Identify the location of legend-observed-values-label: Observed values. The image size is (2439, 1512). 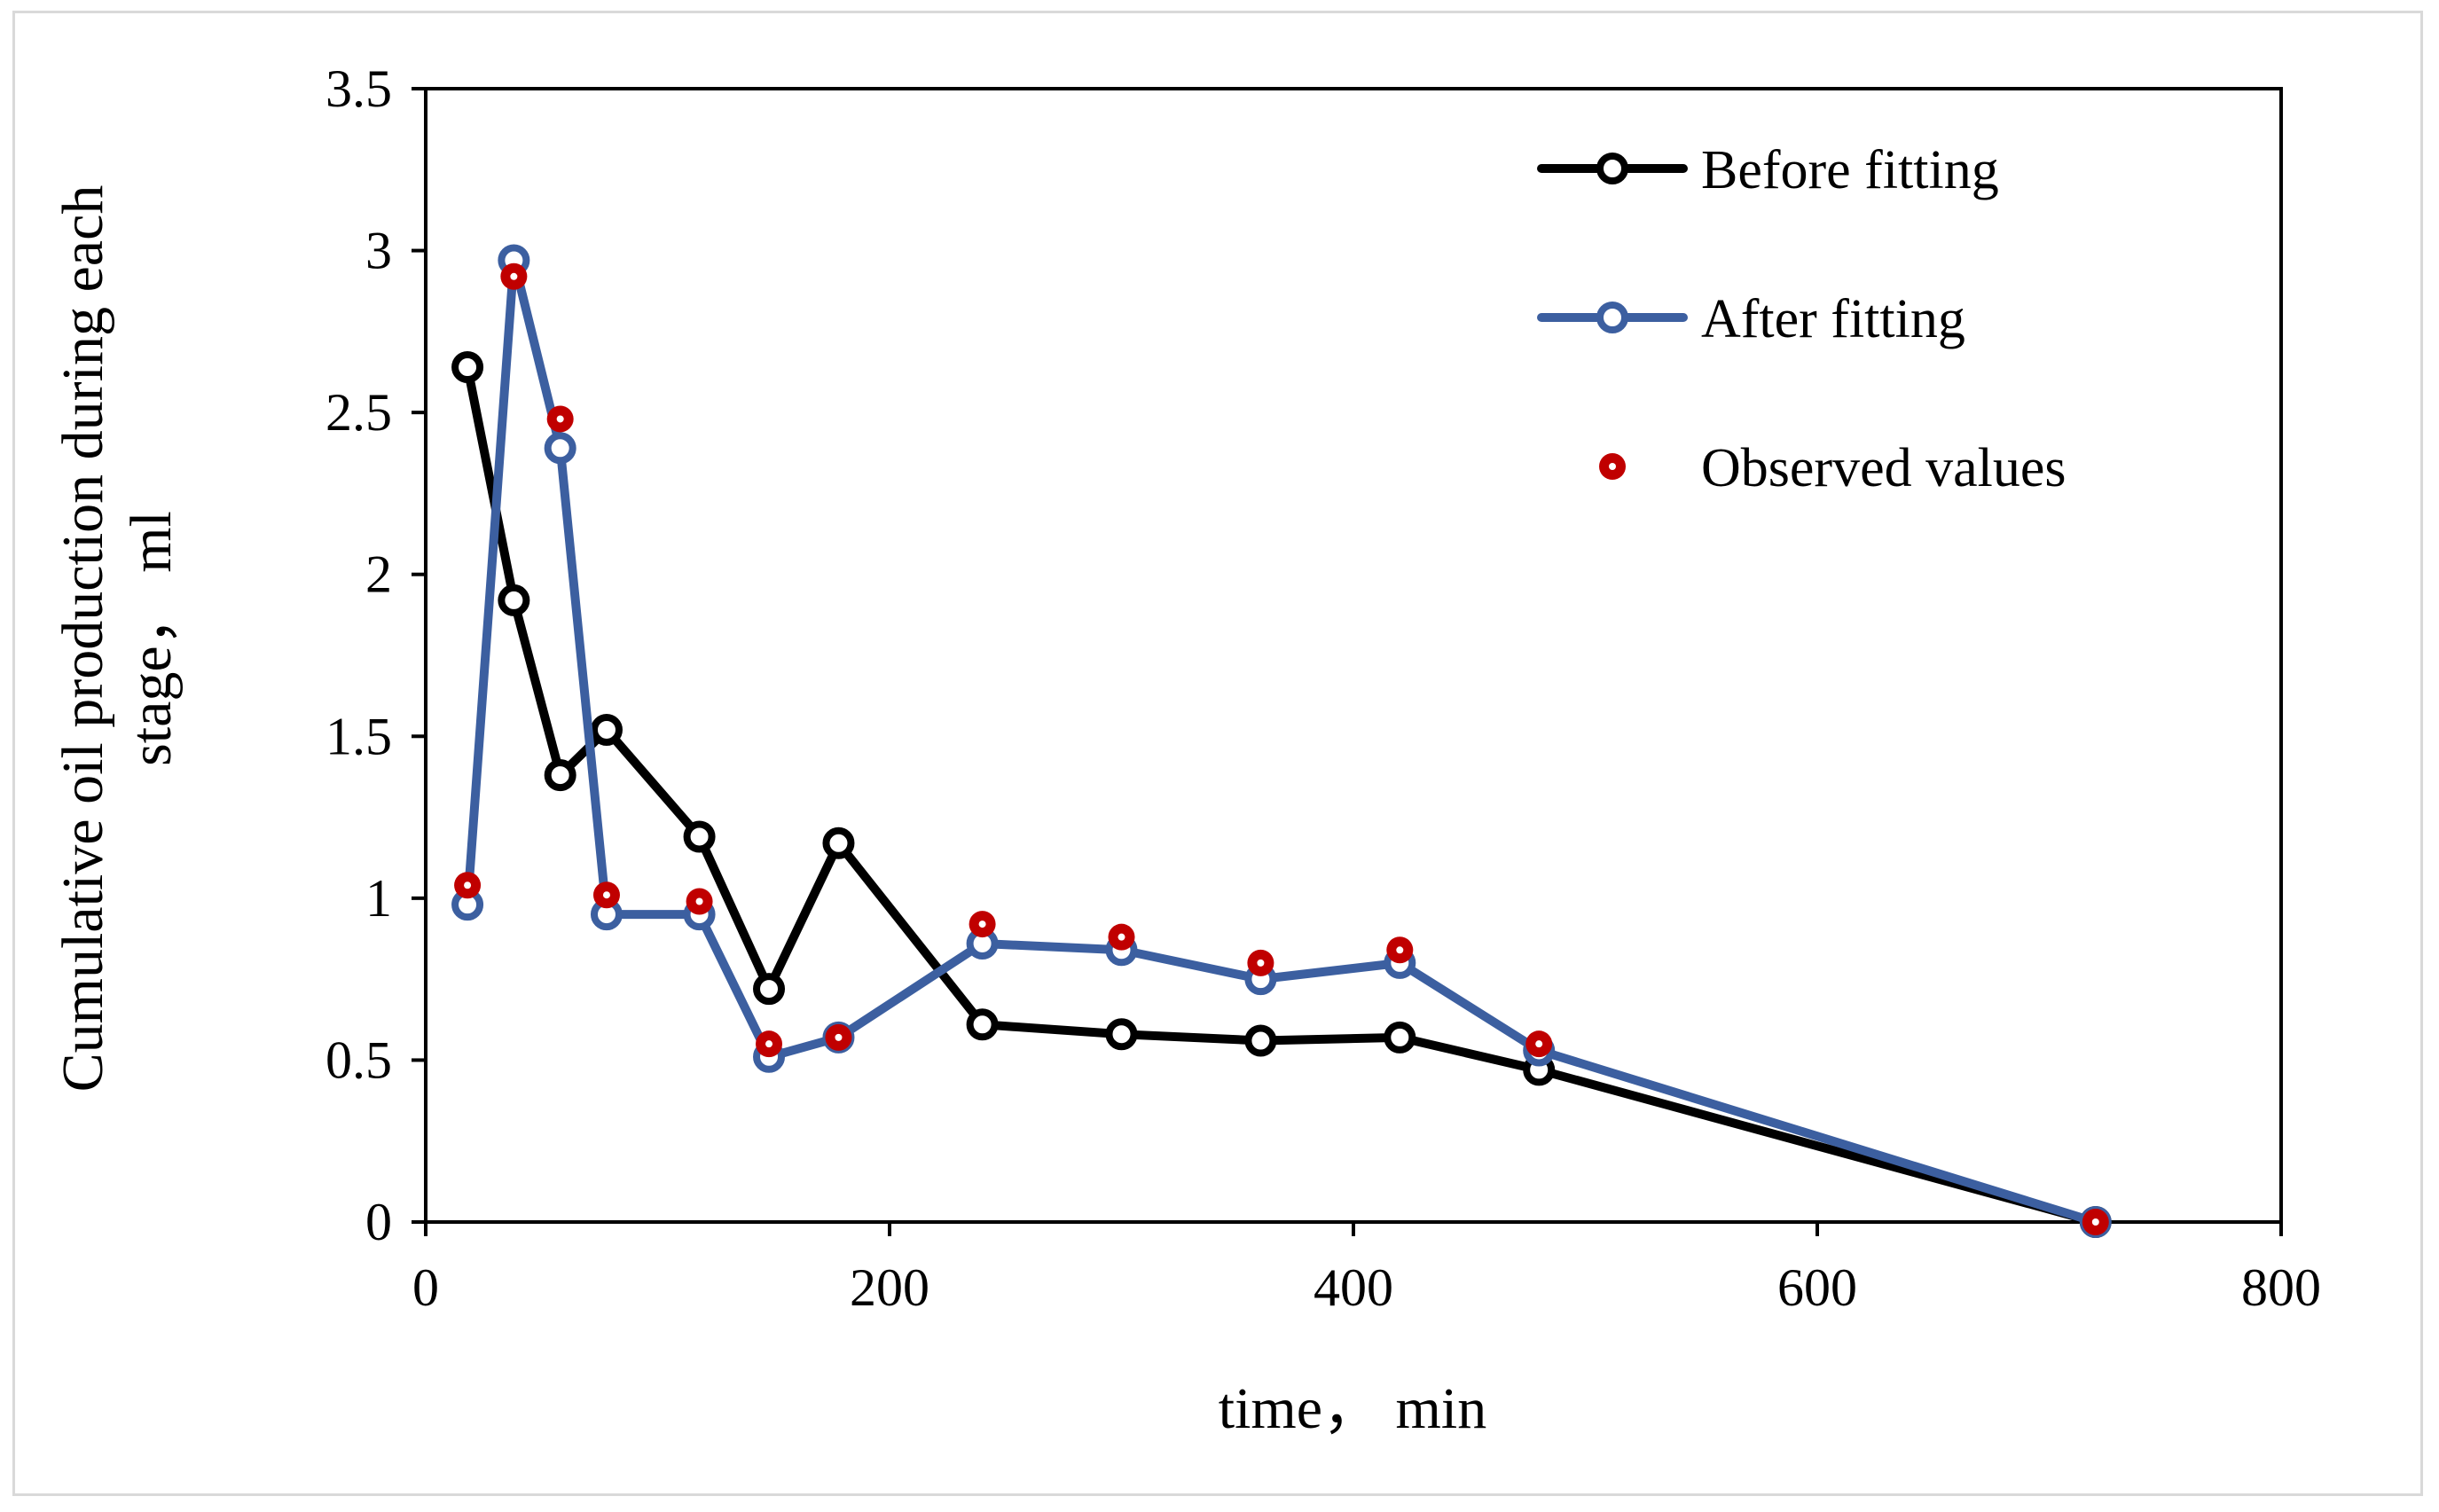
(1883, 468).